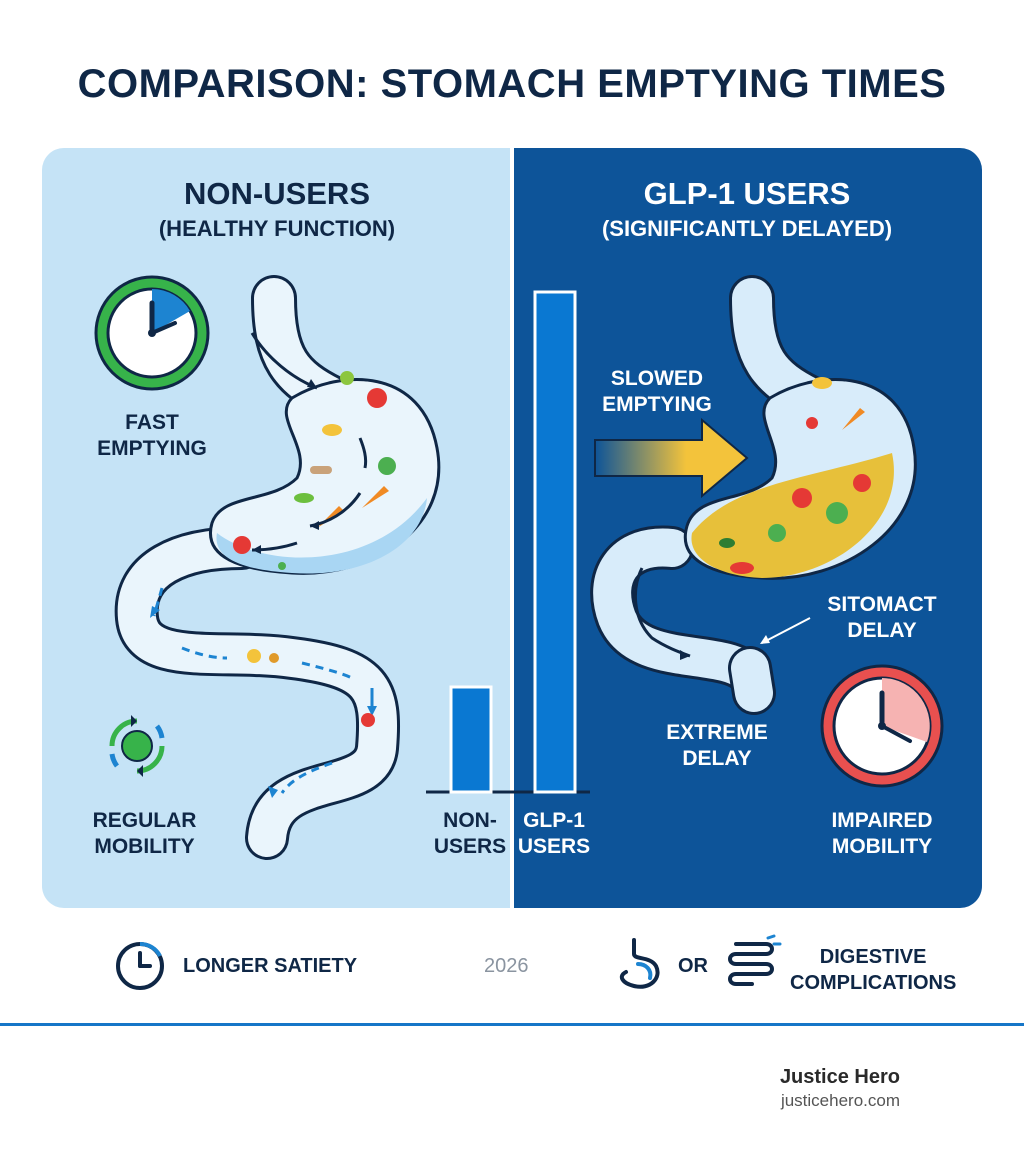  I want to click on satiety-clock-icon, so click(140, 965).